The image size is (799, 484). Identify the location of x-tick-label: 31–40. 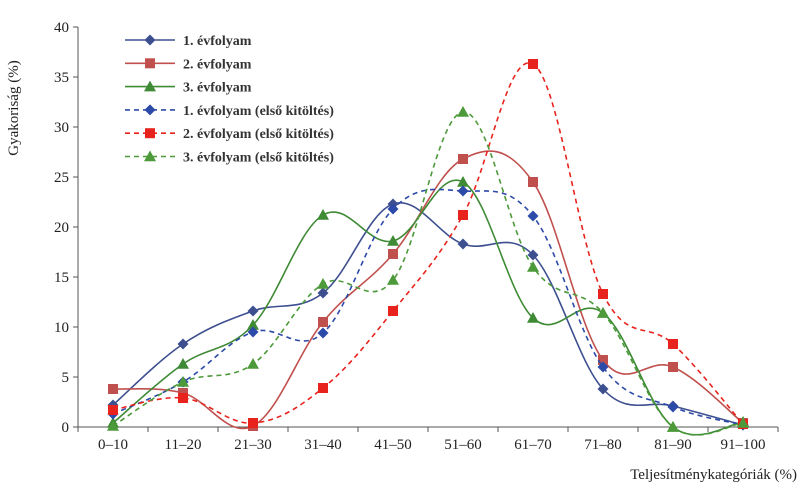
(323, 445).